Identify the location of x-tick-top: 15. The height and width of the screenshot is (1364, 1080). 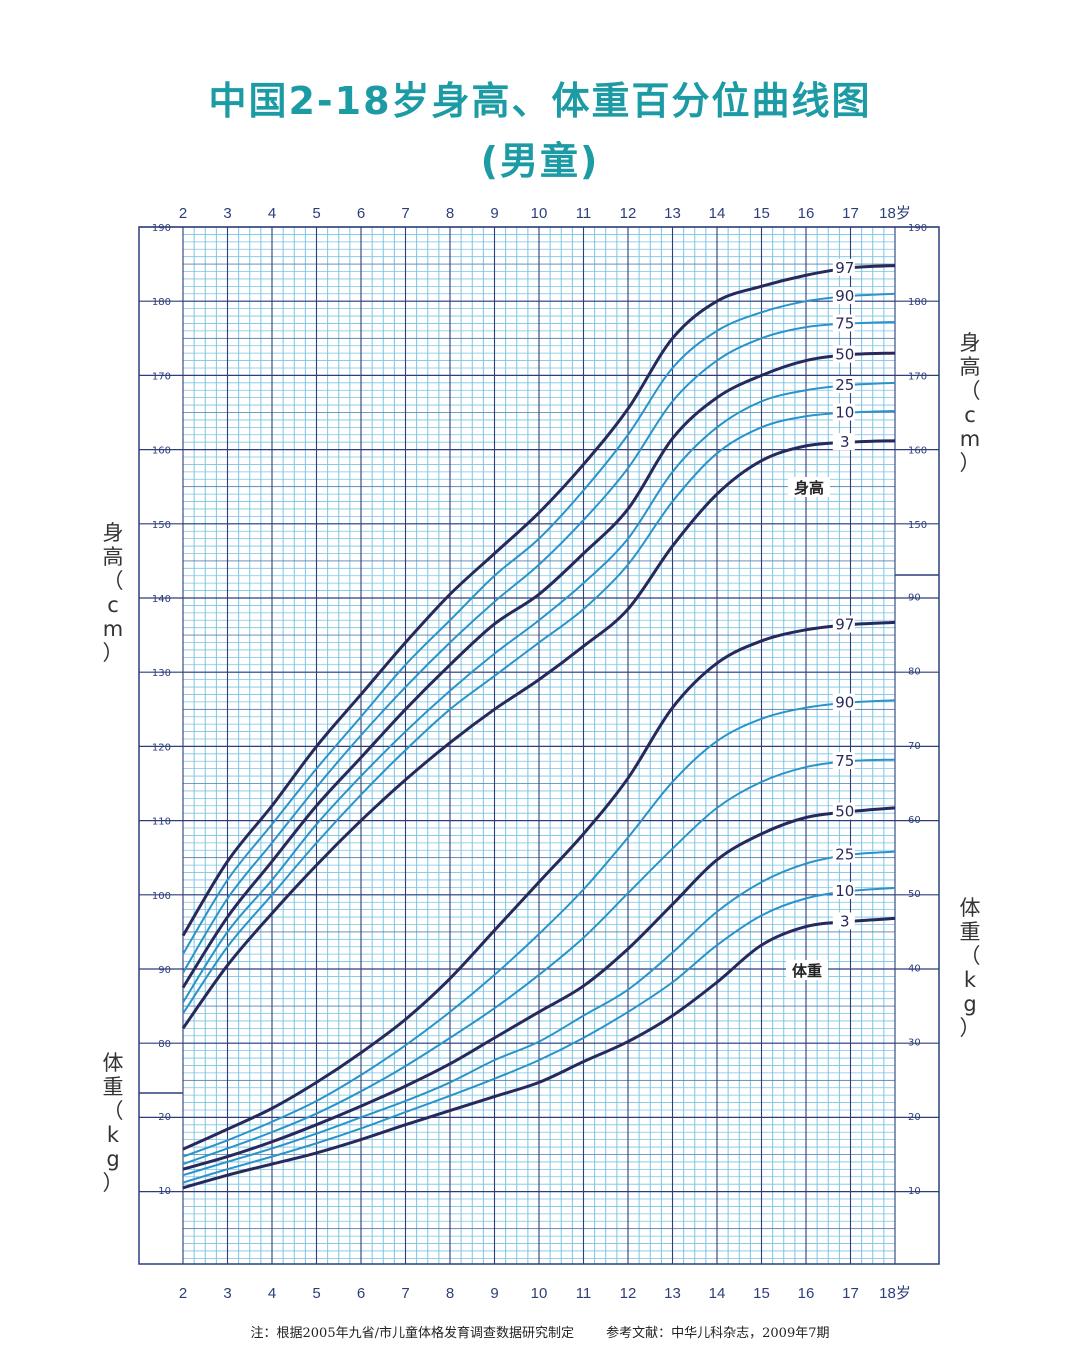
(761, 213).